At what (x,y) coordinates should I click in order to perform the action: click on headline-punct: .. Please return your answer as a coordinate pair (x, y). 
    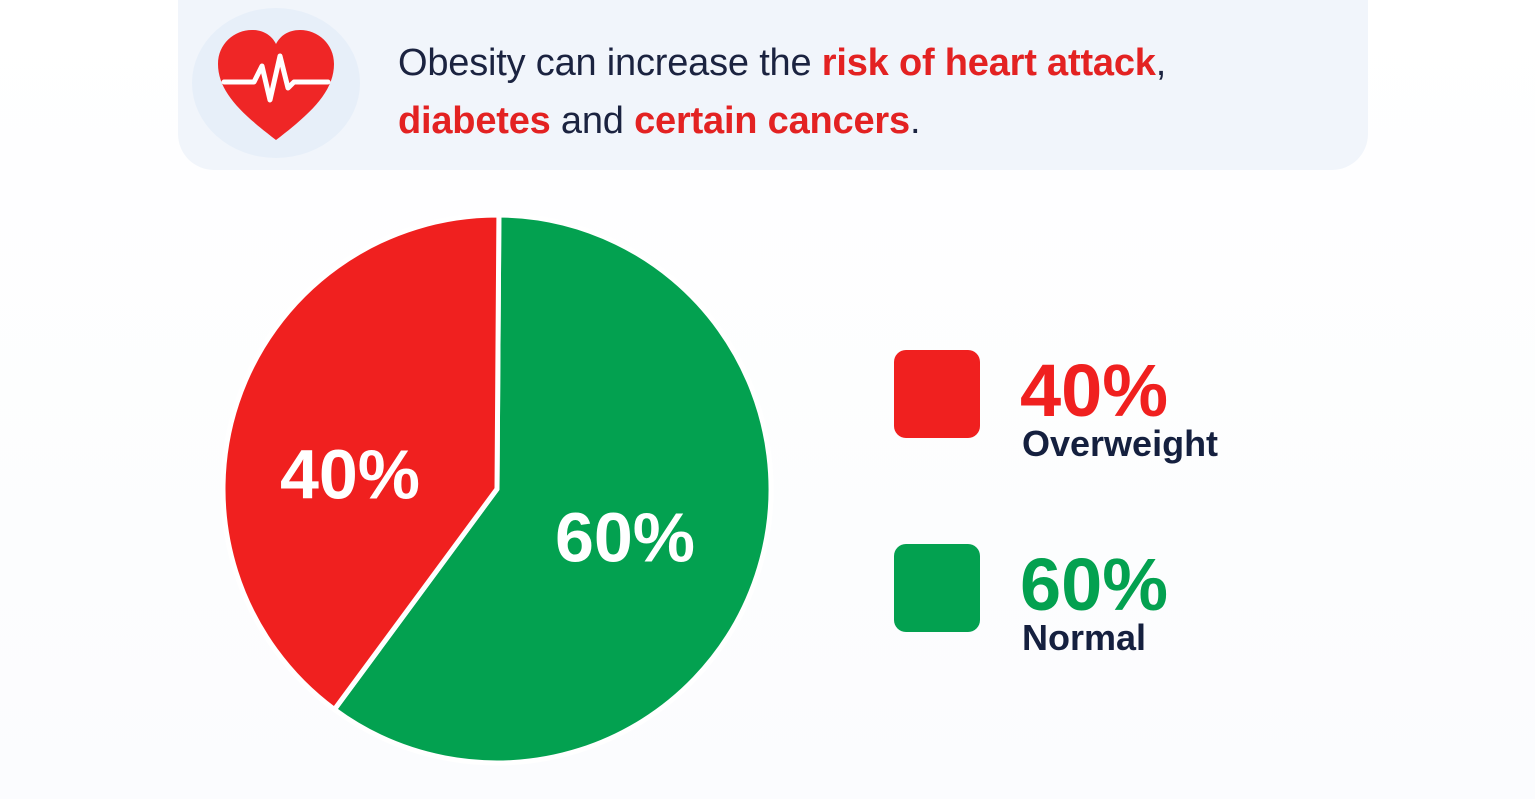
    Looking at the image, I should click on (915, 121).